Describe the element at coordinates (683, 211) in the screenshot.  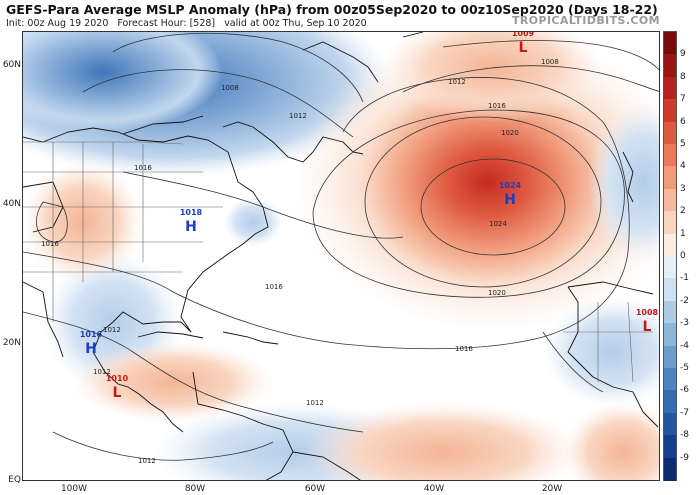
I see `colorbar-tick-label: 2` at that location.